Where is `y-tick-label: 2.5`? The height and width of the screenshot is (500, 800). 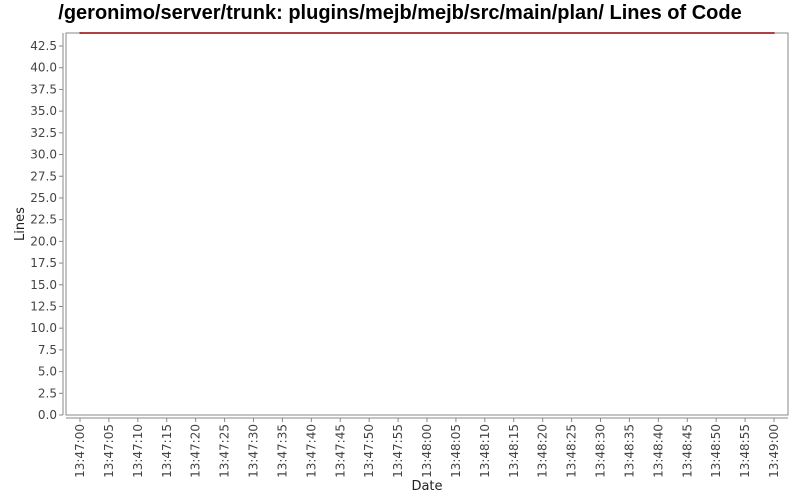 y-tick-label: 2.5 is located at coordinates (47, 393).